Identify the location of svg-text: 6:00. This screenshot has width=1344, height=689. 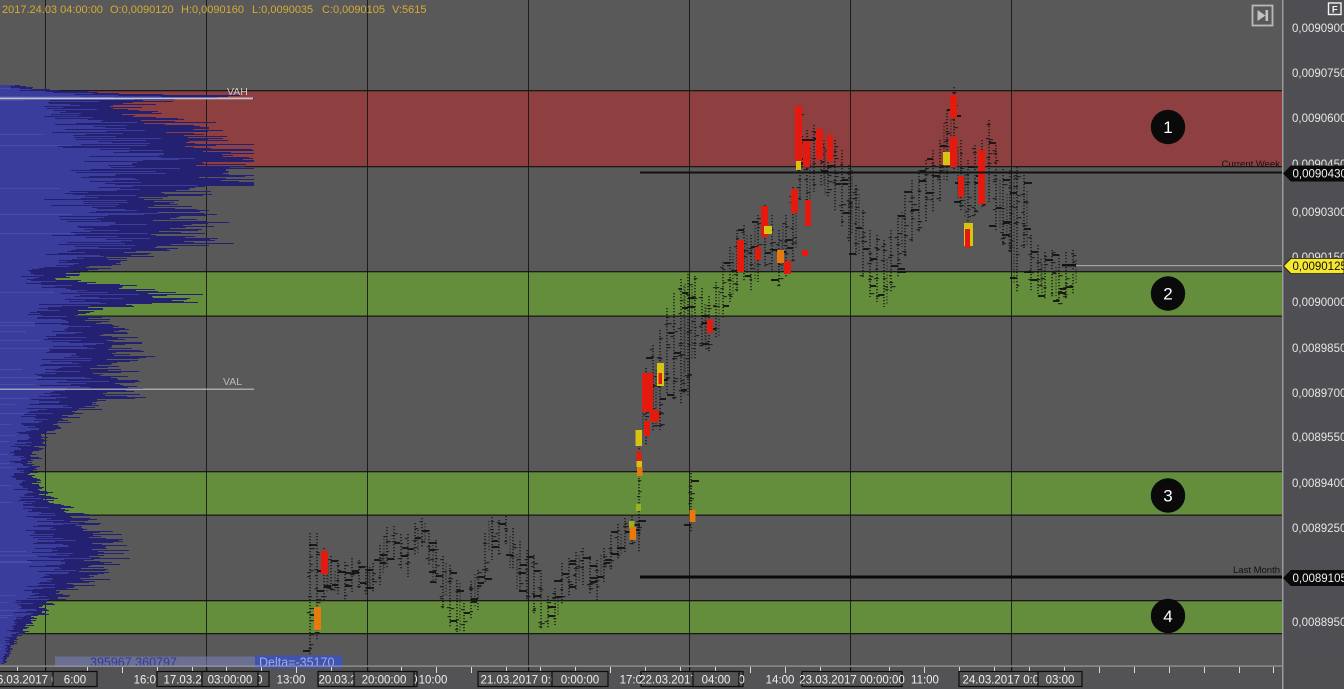
(75, 681).